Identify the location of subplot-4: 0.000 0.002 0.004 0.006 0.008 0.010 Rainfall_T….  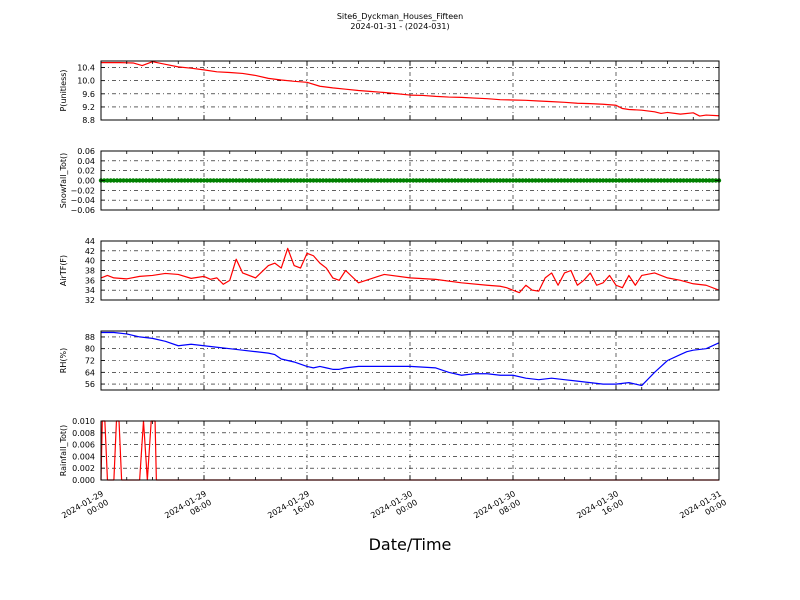
(389, 451).